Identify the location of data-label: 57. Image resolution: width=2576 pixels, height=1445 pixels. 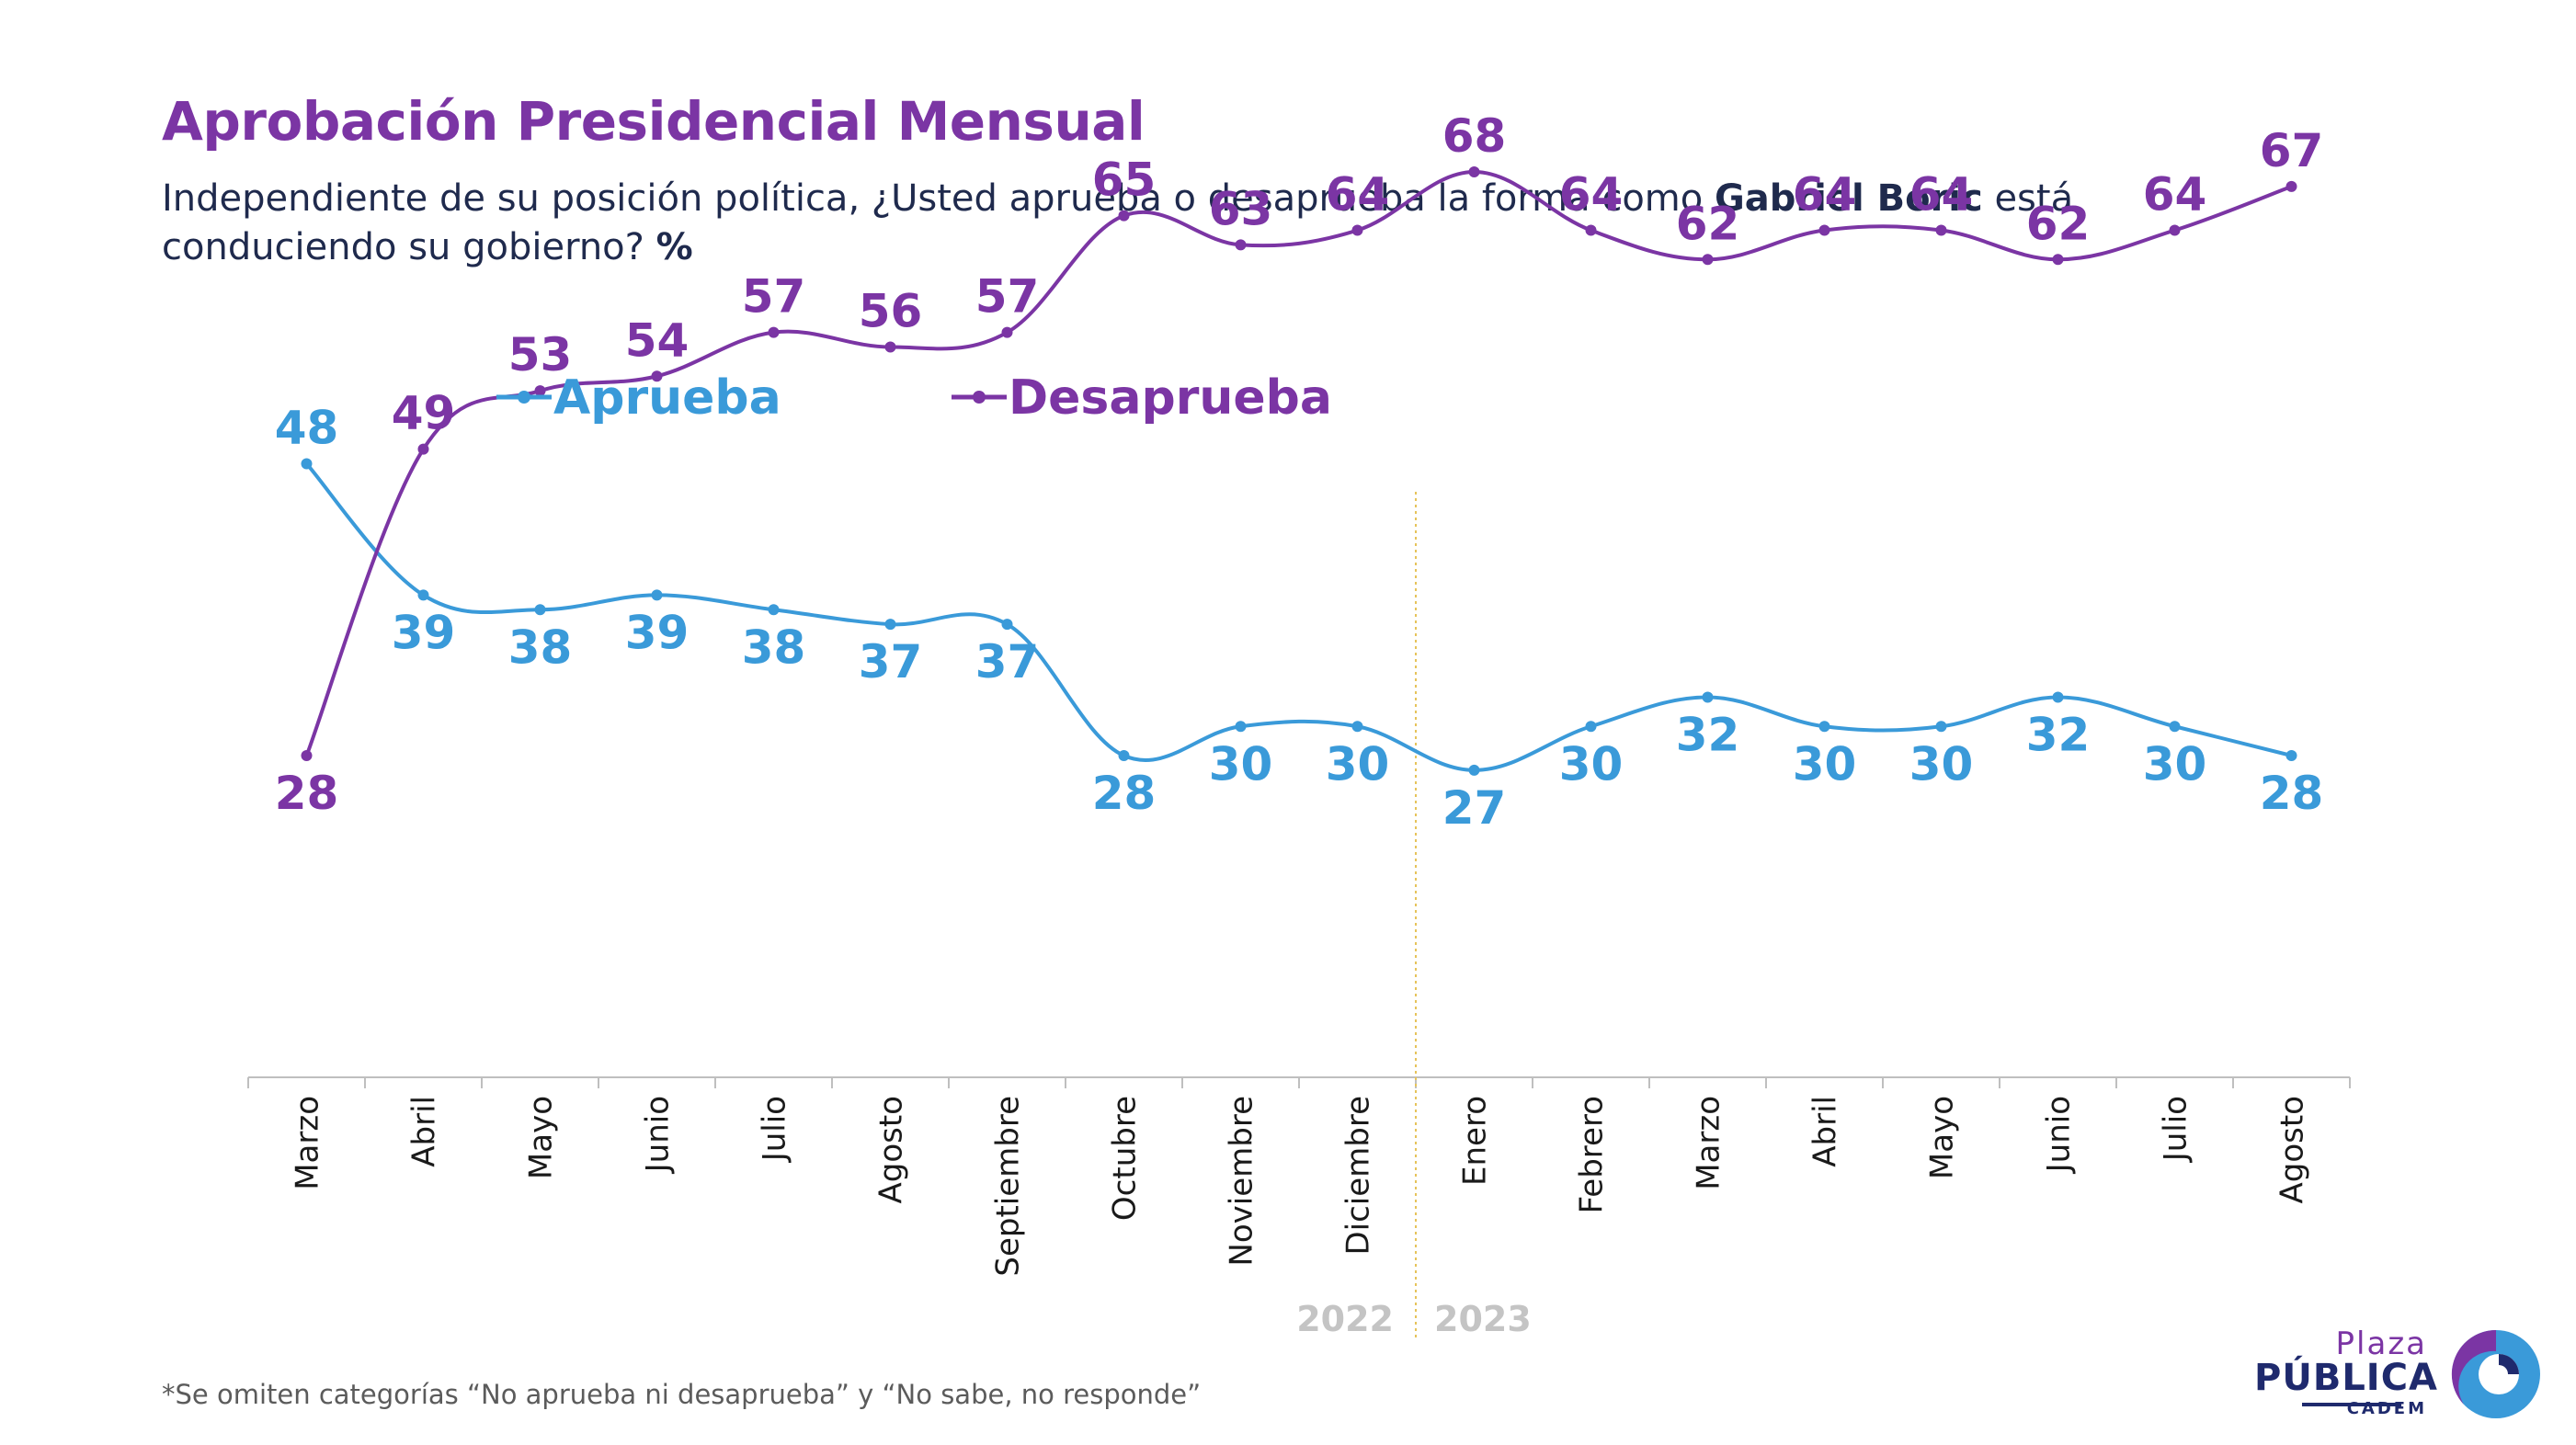
(1007, 297).